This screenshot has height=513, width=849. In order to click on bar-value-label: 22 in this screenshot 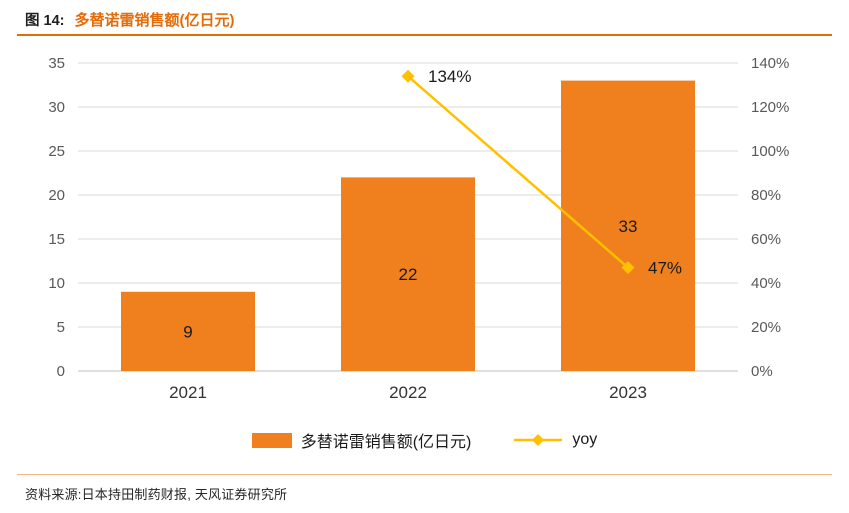, I will do `click(408, 274)`.